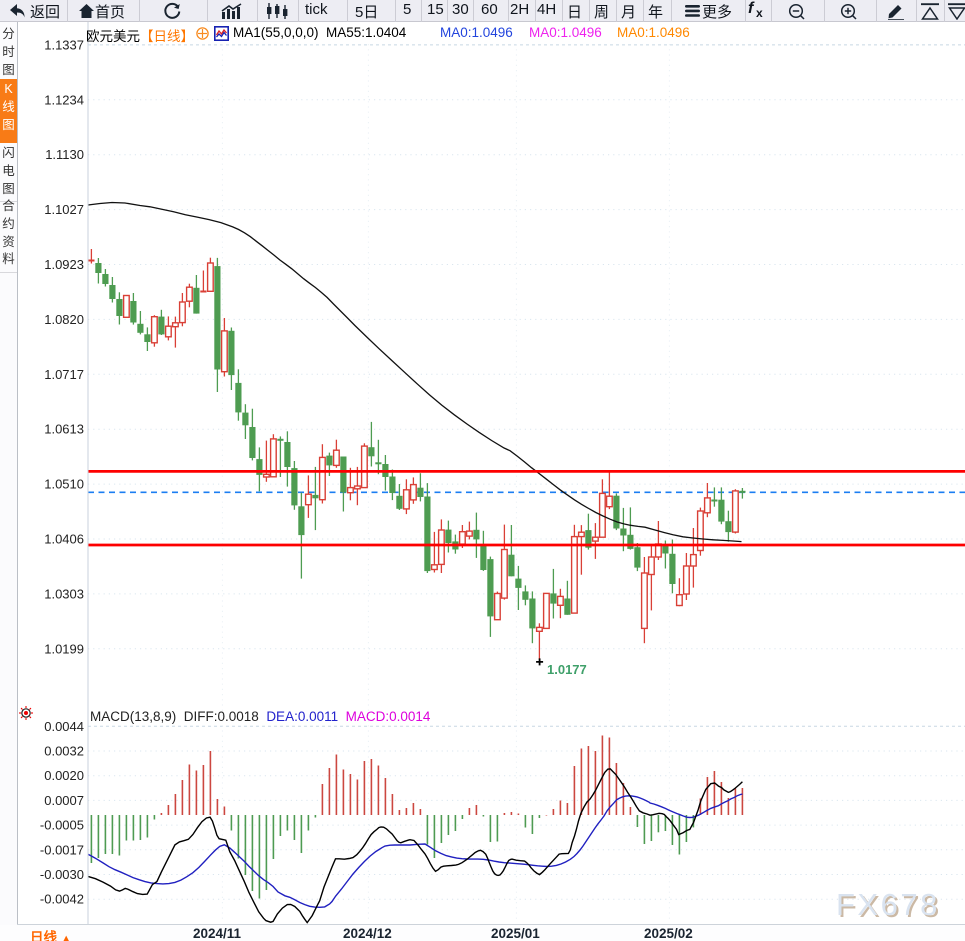 This screenshot has width=965, height=941. Describe the element at coordinates (64, 726) in the screenshot. I see `svg-text: 0.0044` at that location.